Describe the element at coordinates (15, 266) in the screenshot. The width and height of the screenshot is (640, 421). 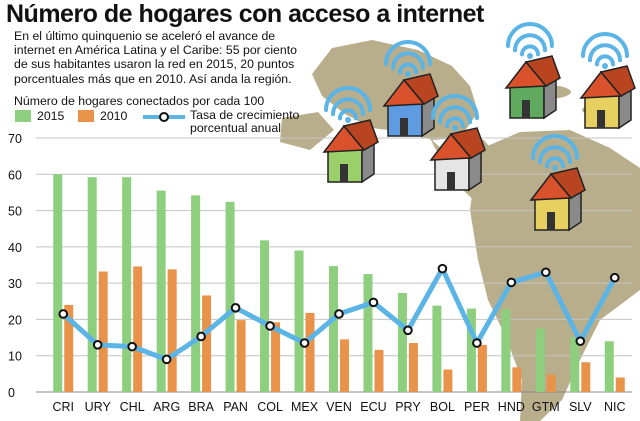
I see `y-ticks-group: 0 10 20 30 40 50 60 70` at that location.